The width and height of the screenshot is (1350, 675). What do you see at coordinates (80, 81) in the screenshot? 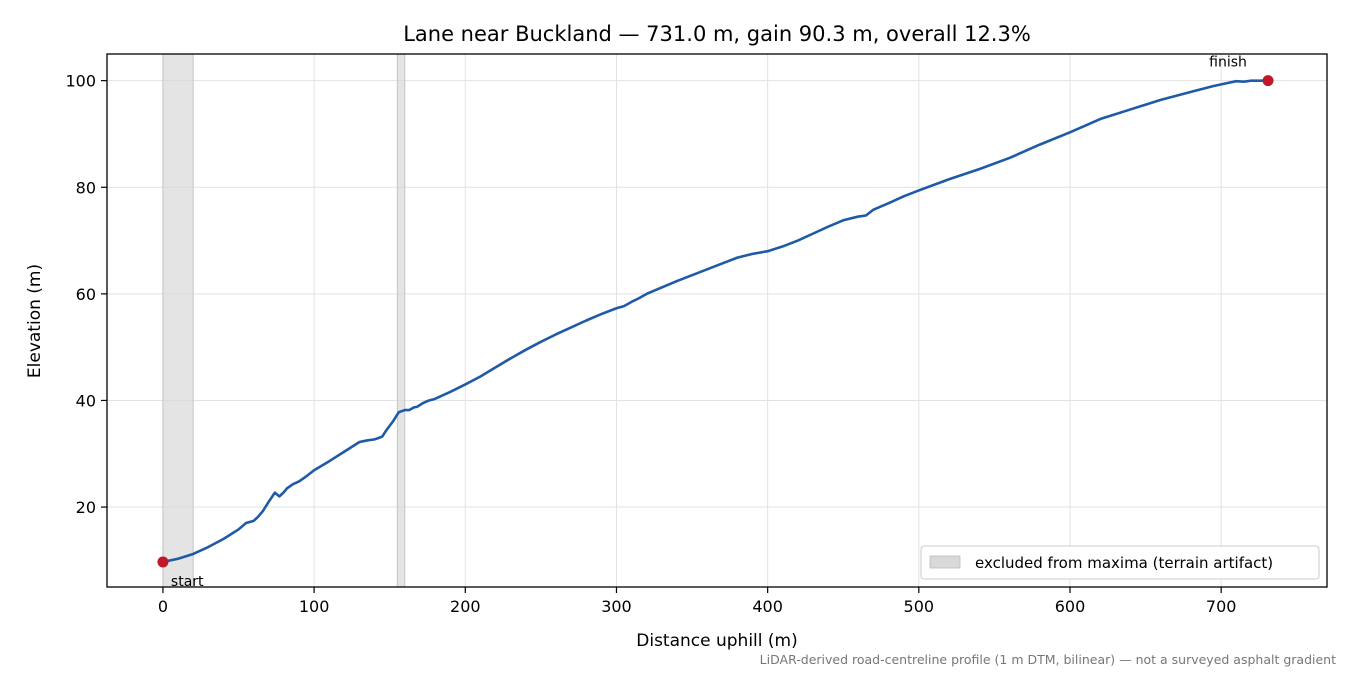
I see `y-tick-label: 100` at bounding box center [80, 81].